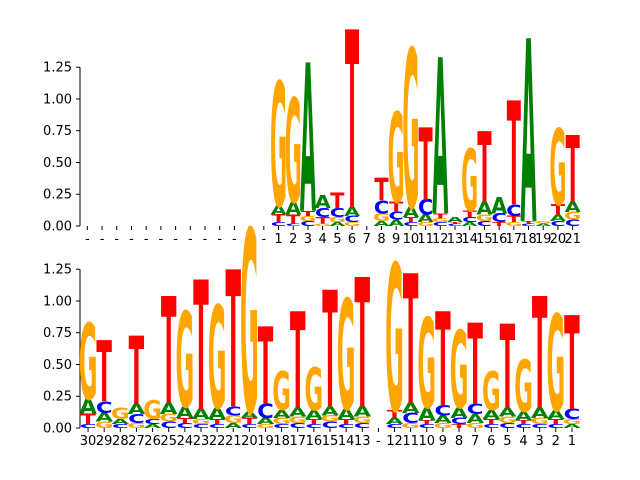 Image resolution: width=640 pixels, height=480 pixels. I want to click on x-tick-label: 26, so click(152, 441).